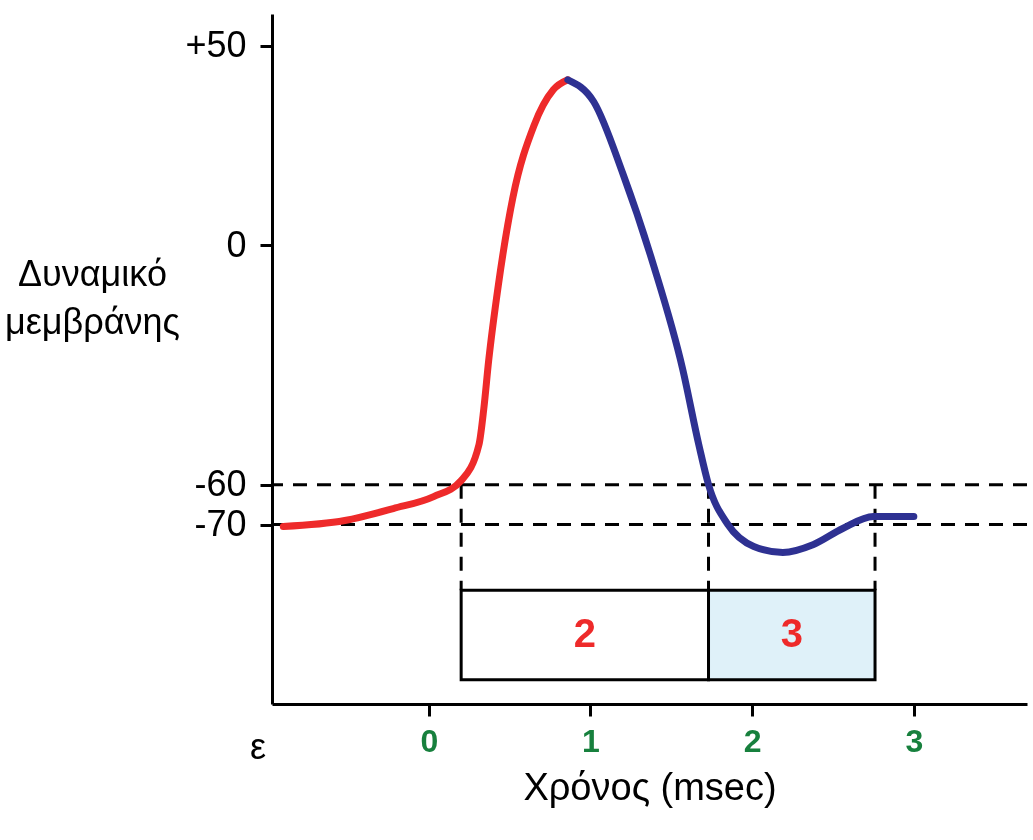 The image size is (1033, 840). Describe the element at coordinates (236, 244) in the screenshot. I see `y-tick-label: 0` at that location.